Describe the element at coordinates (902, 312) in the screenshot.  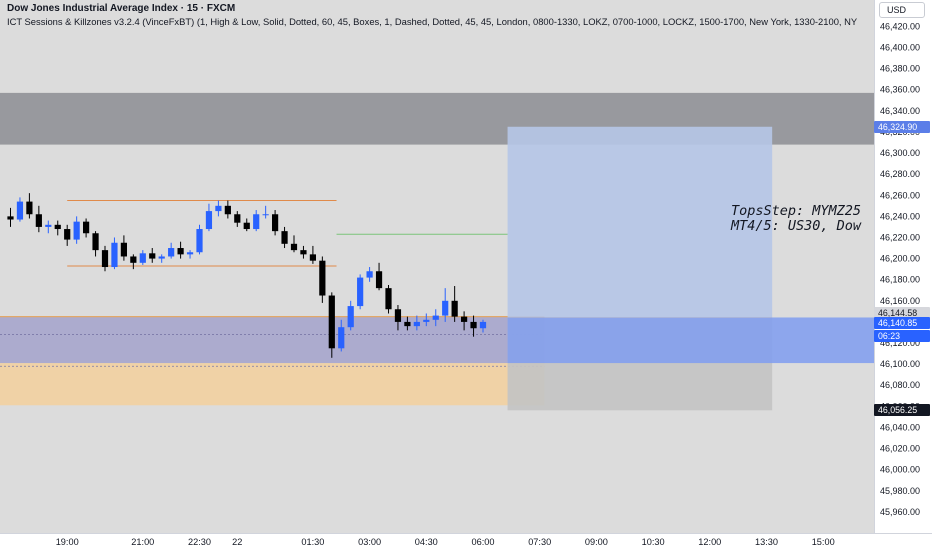
I see `entry-price-tag: 46,144.58` at that location.